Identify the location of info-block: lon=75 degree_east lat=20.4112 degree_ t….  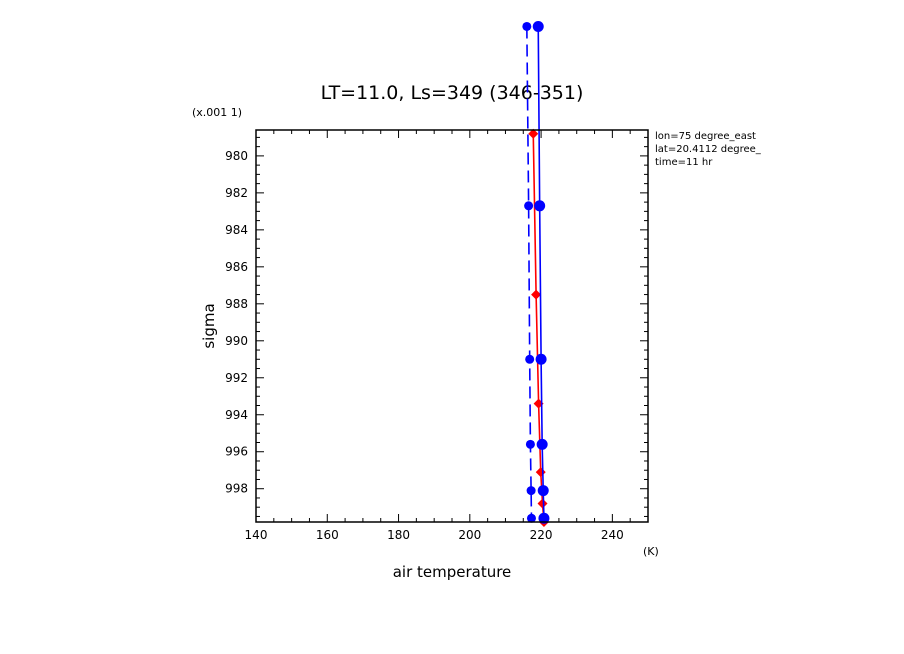
(708, 149).